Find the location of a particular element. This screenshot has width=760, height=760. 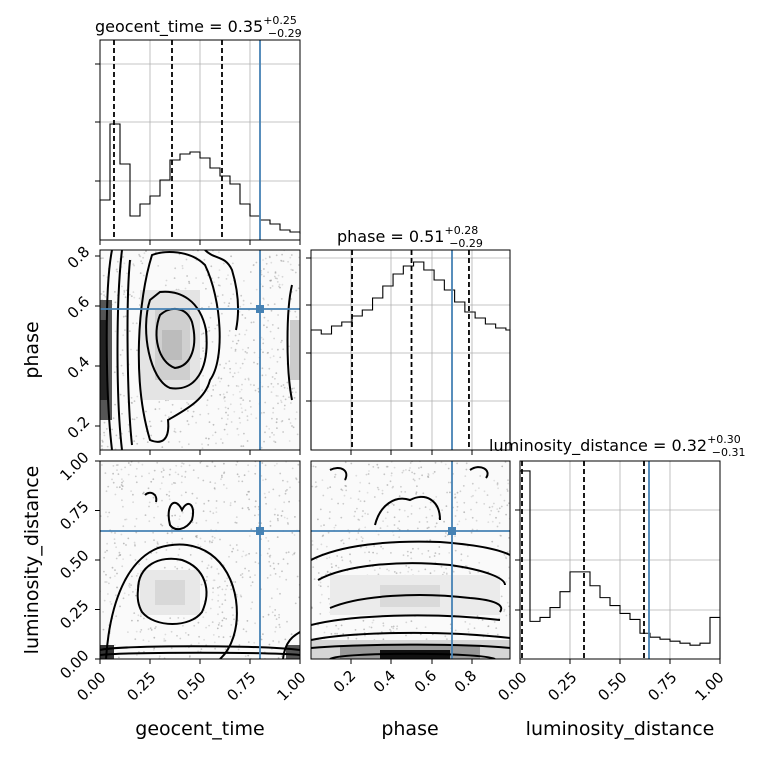

x-tick-label-phase: 0.8 is located at coordinates (466, 682).